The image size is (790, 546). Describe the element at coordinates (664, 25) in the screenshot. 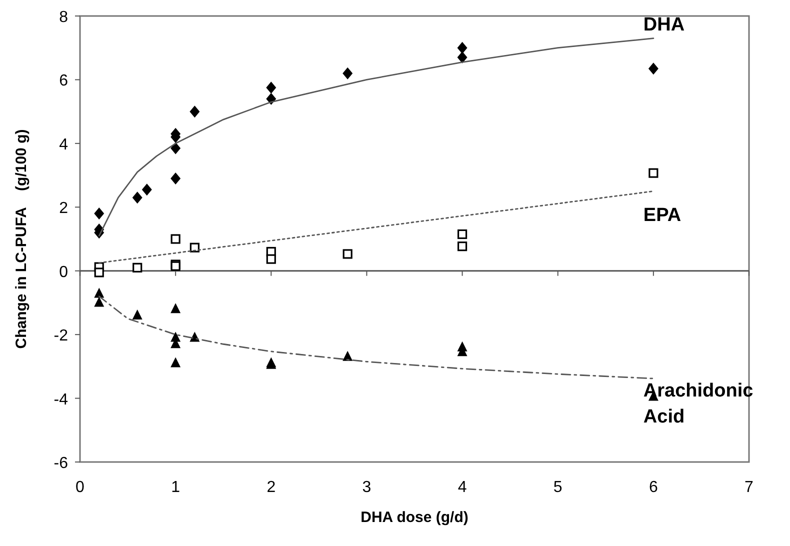

I see `series-label: DHA` at that location.